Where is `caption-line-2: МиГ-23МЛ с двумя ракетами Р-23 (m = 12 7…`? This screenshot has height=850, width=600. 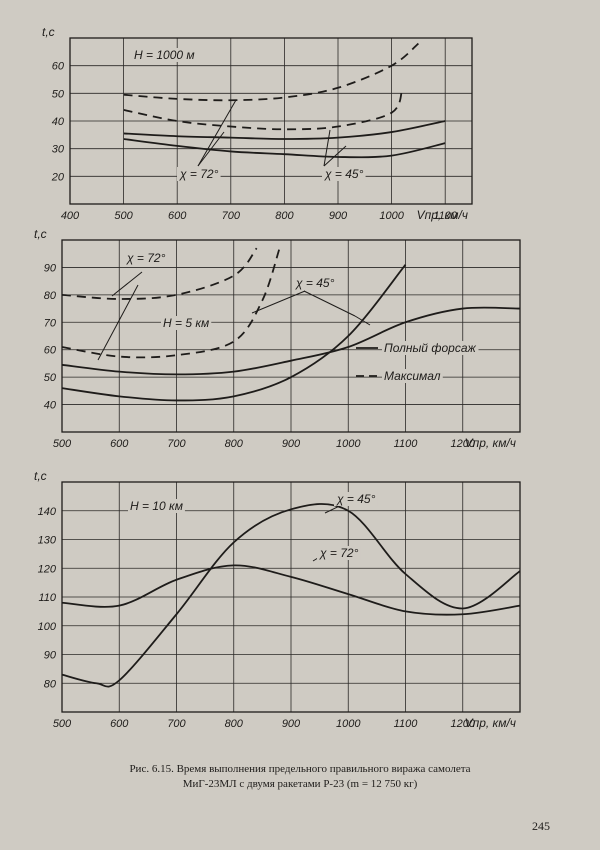
caption-line-2: МиГ-23МЛ с двумя ракетами Р-23 (m = 12 7… is located at coordinates (300, 784).